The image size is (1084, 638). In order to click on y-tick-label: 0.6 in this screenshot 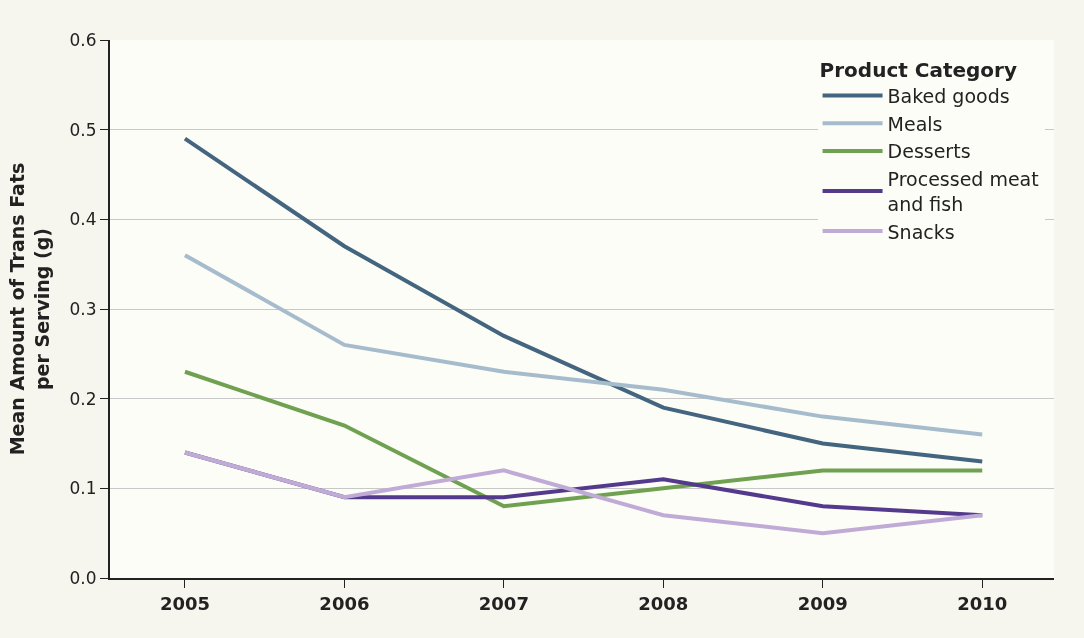, I will do `click(83, 39)`.